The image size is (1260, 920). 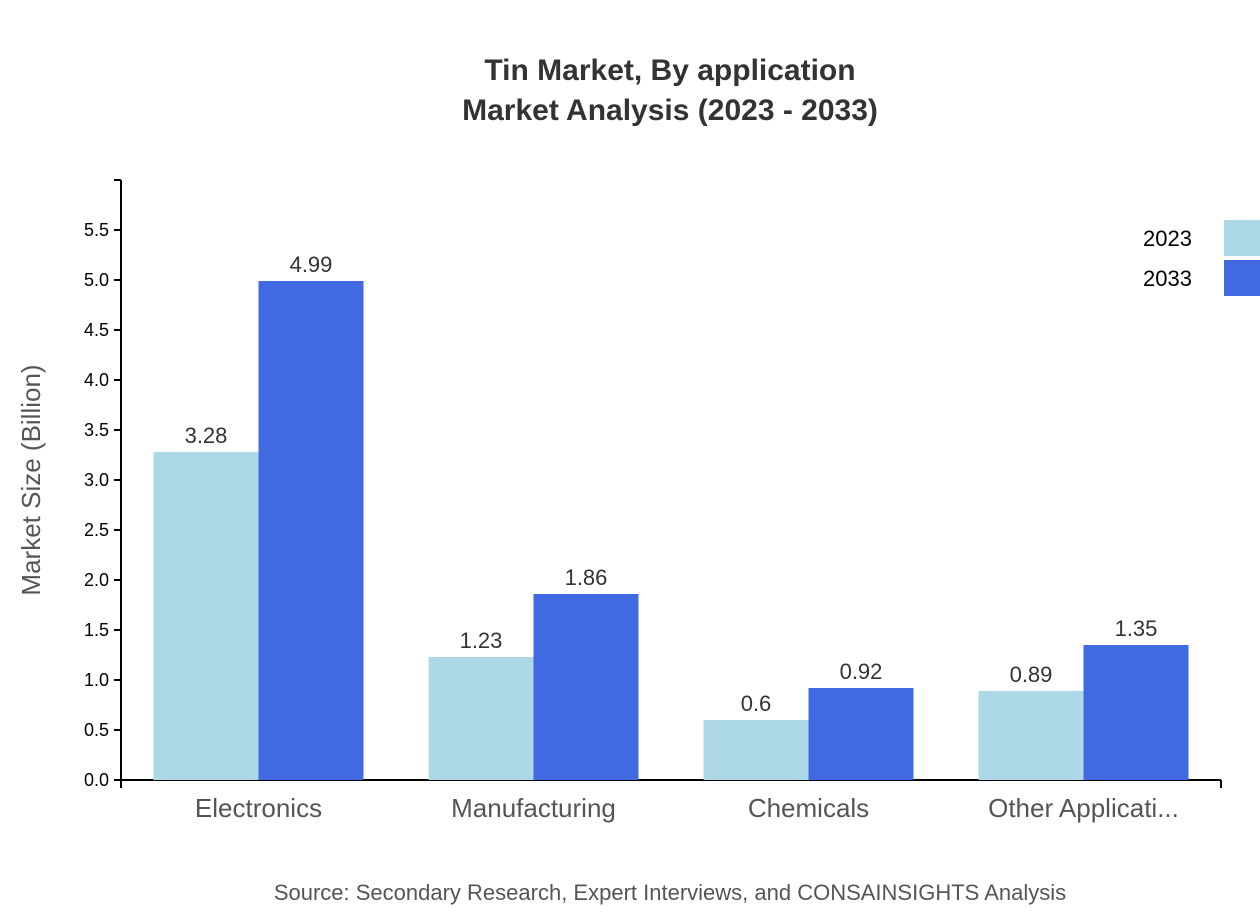 I want to click on data-label: 0.92, so click(x=861, y=671).